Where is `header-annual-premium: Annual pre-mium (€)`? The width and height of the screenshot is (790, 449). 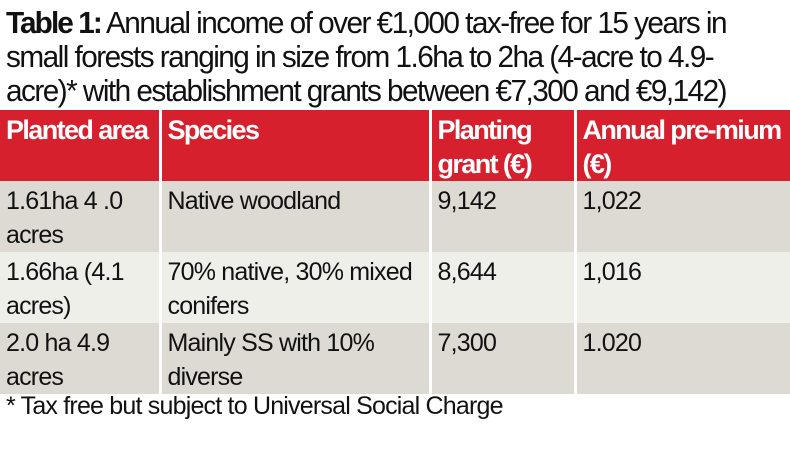 header-annual-premium: Annual pre-mium (€) is located at coordinates (681, 145).